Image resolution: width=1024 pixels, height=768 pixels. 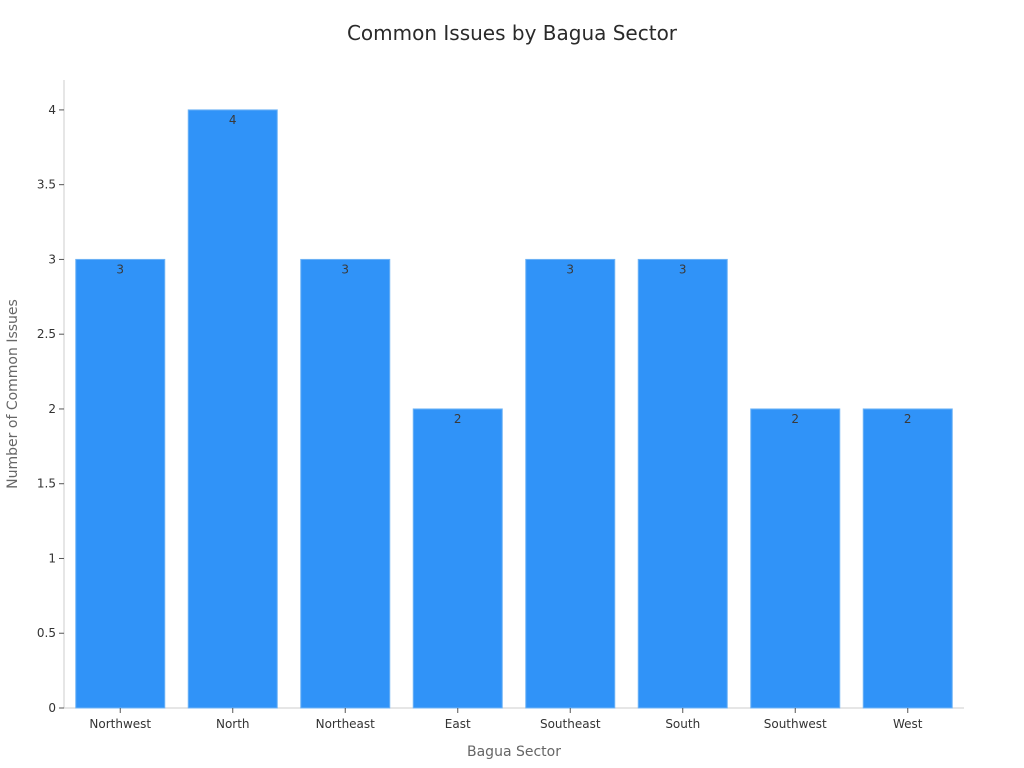 I want to click on y-tick-label: 3, so click(x=52, y=259).